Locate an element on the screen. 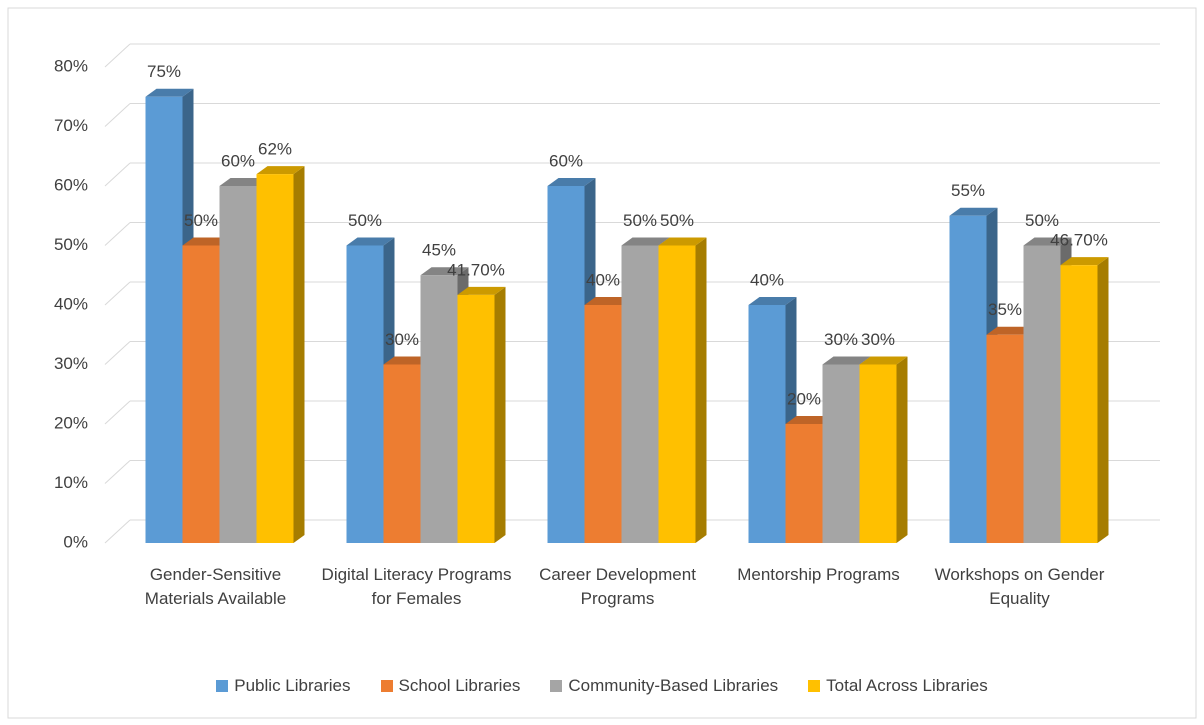 The height and width of the screenshot is (725, 1204). data-label: 62% is located at coordinates (275, 149).